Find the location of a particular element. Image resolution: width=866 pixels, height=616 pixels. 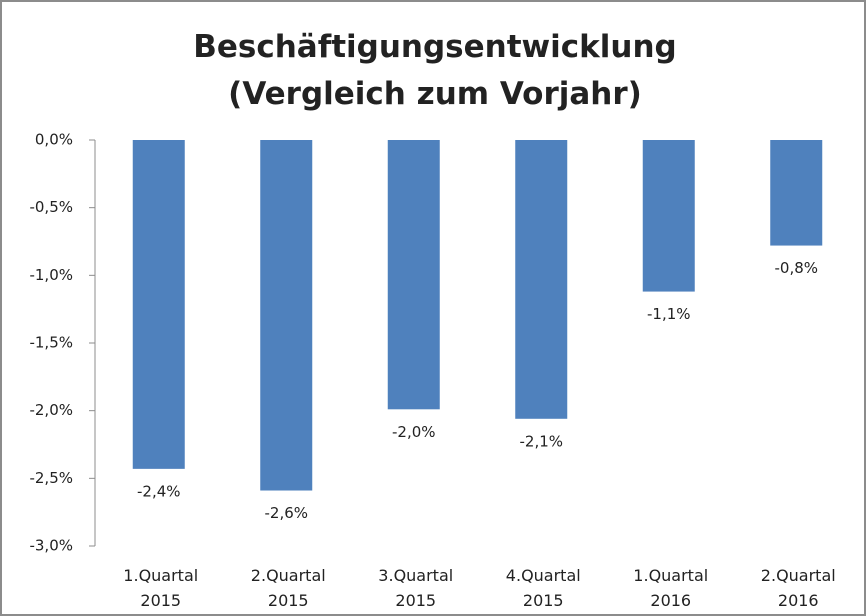

x-tick-label: 2.Quartal 2016 is located at coordinates (798, 588).